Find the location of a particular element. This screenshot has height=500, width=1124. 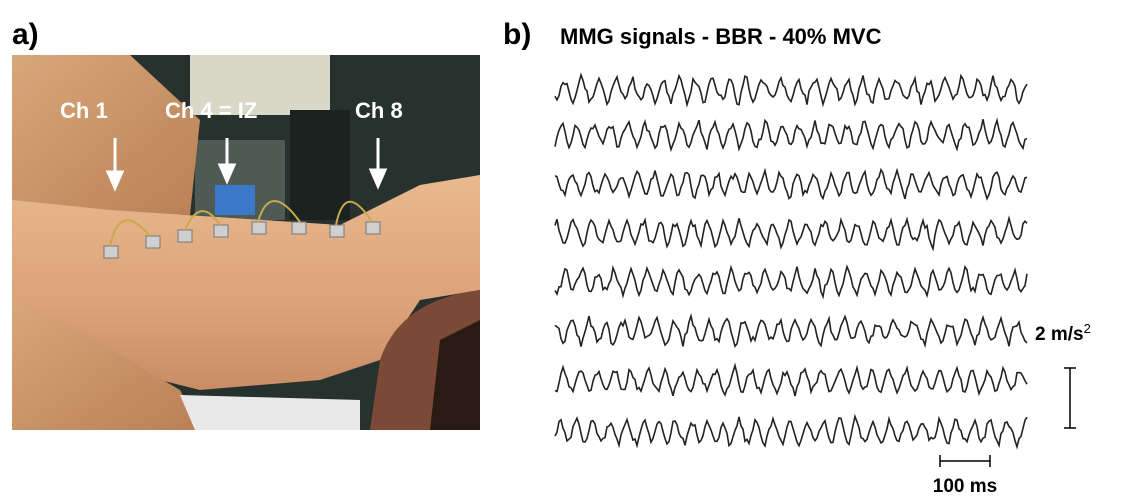

panel-title: MMG signals - BBR - 40% MVC is located at coordinates (721, 36).